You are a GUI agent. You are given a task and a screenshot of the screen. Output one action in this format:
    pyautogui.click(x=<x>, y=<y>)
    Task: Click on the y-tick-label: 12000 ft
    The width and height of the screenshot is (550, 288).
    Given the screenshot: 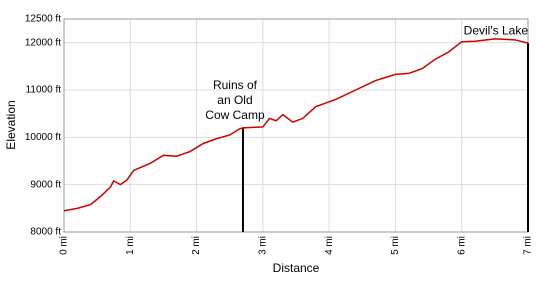 What is the action you would take?
    pyautogui.click(x=43, y=42)
    